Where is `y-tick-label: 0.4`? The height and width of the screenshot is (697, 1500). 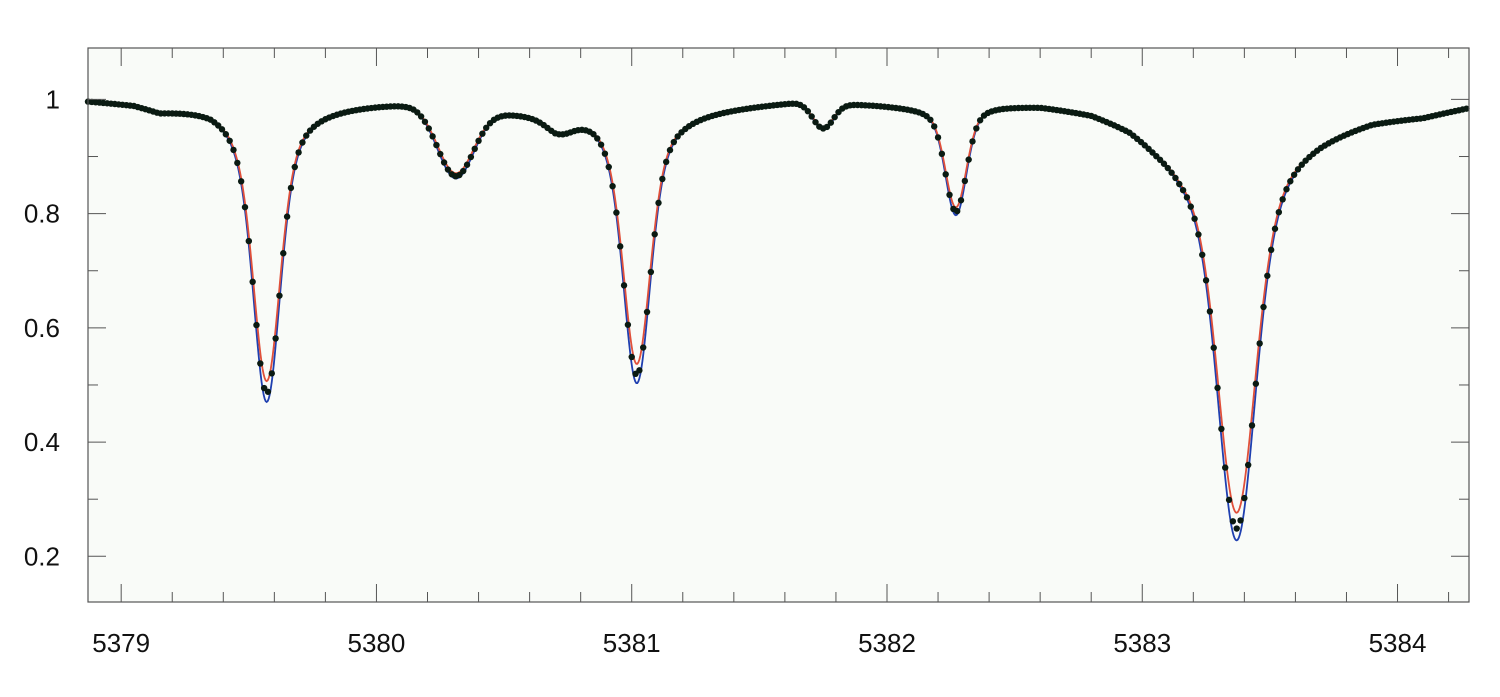
y-tick-label: 0.4 is located at coordinates (42, 442).